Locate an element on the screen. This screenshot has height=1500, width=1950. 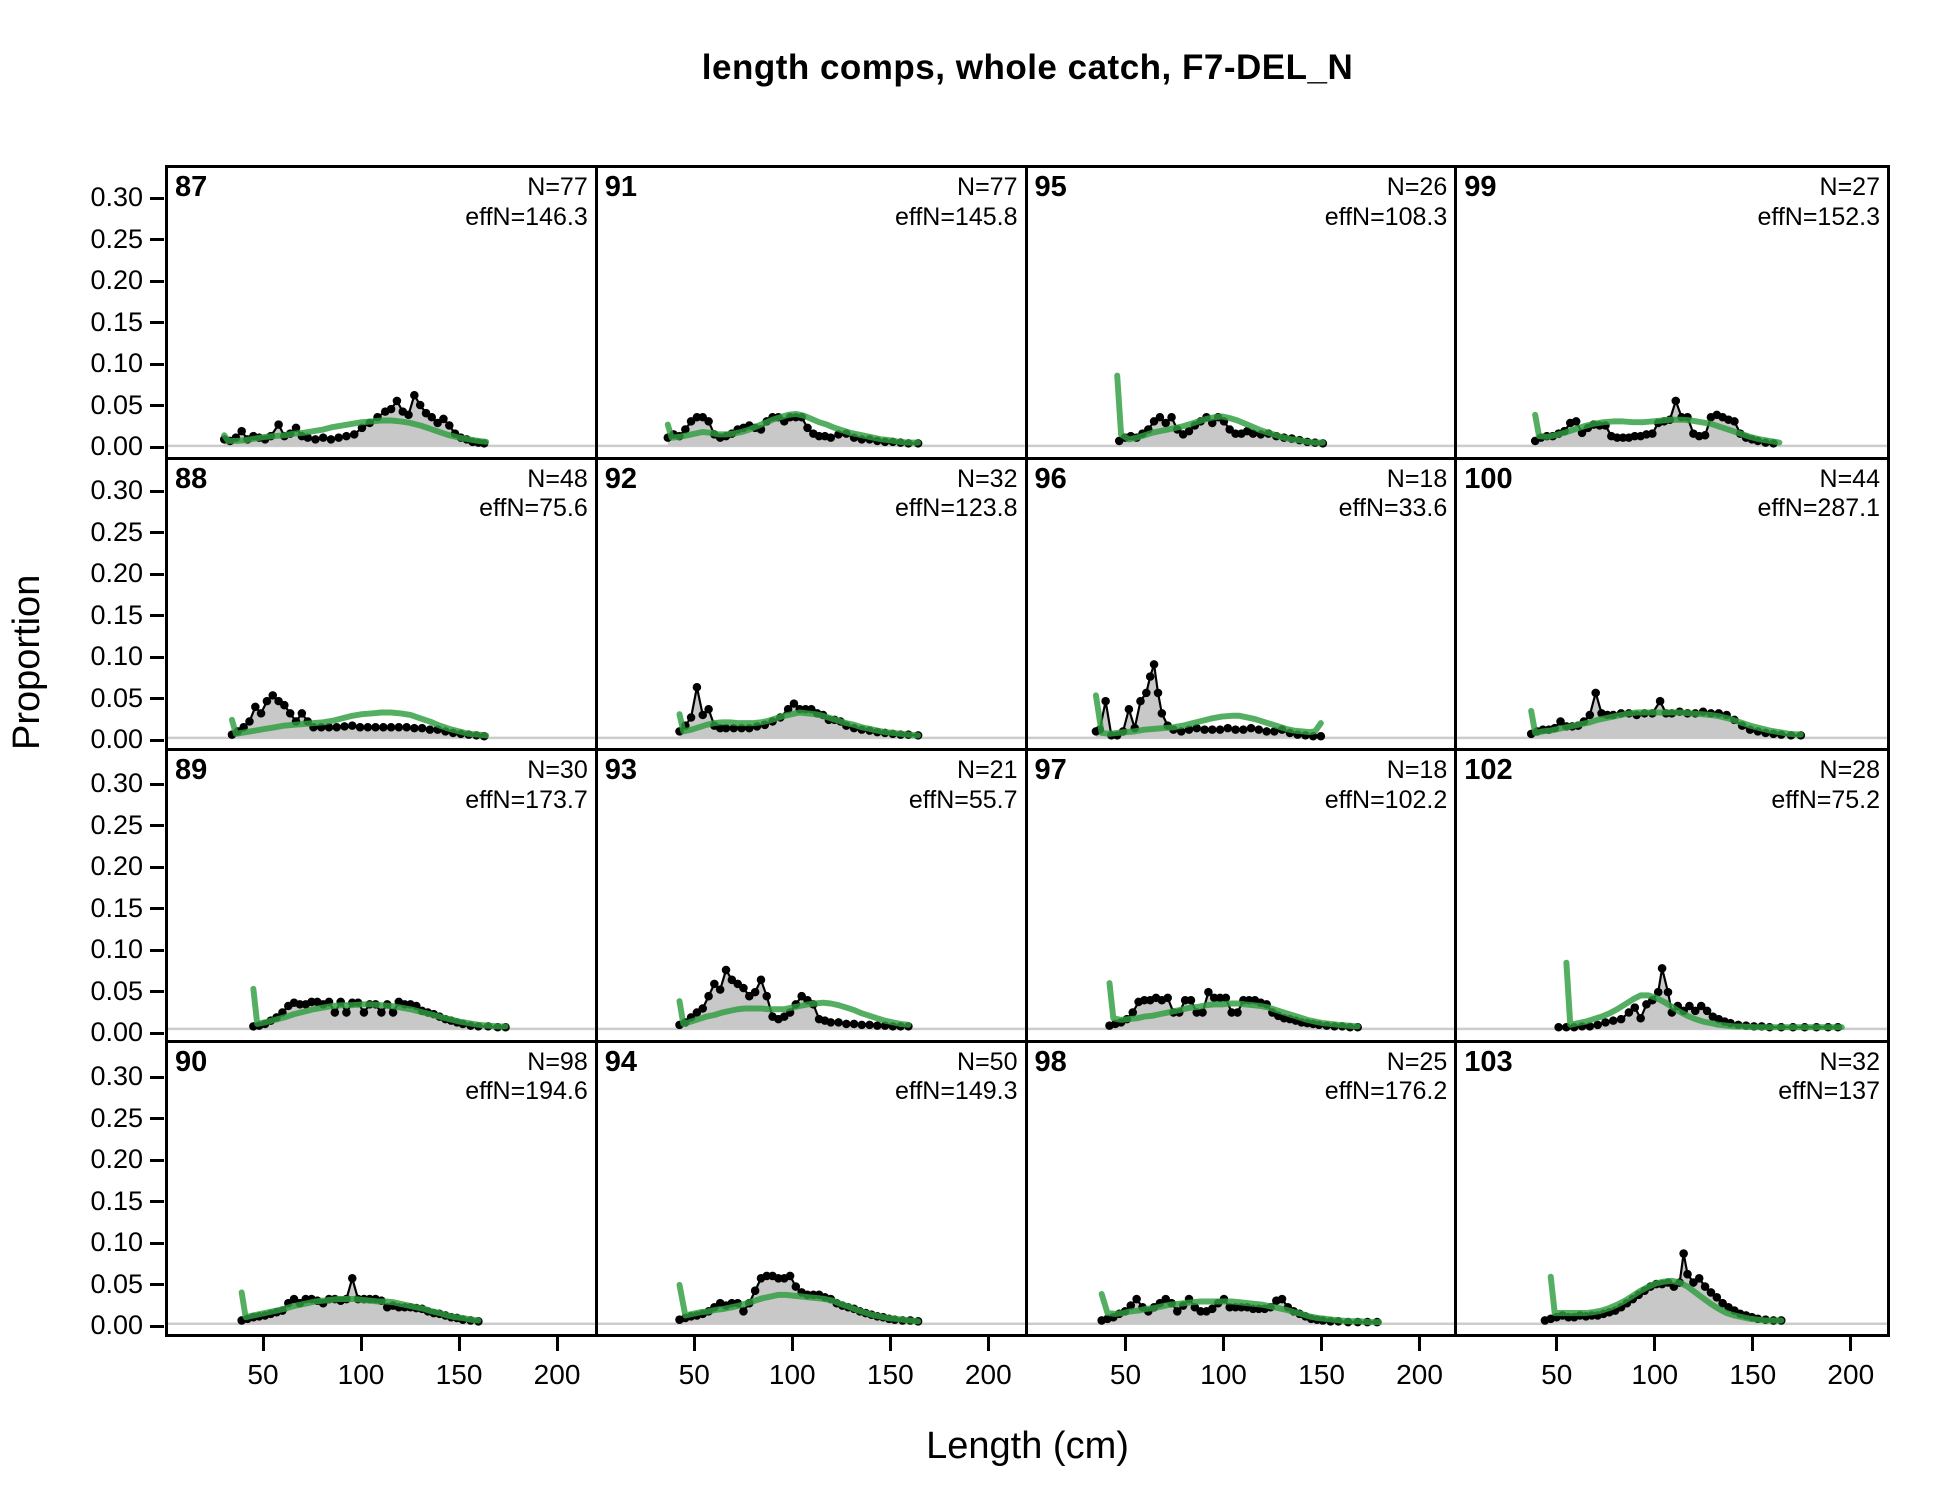
sample-size-label: N=30 effN=173.7 is located at coordinates (526, 785).